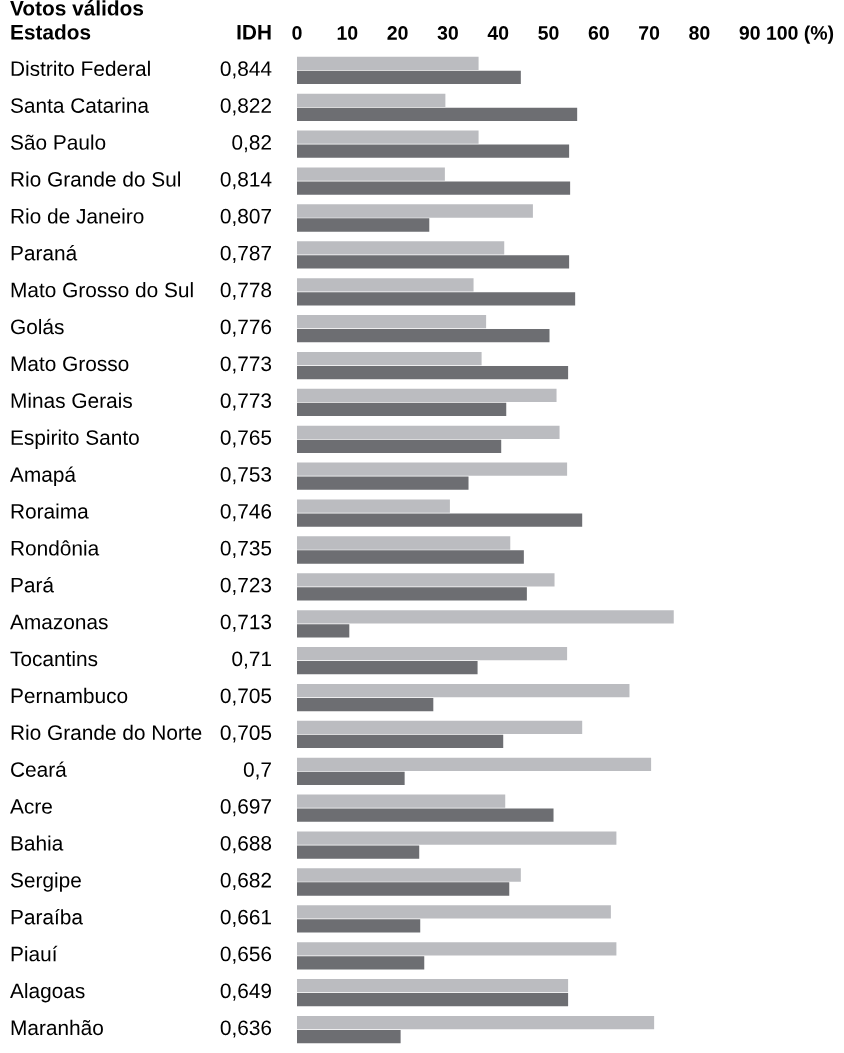  I want to click on y-tick-label: Rio Grande do Sul, so click(95, 179).